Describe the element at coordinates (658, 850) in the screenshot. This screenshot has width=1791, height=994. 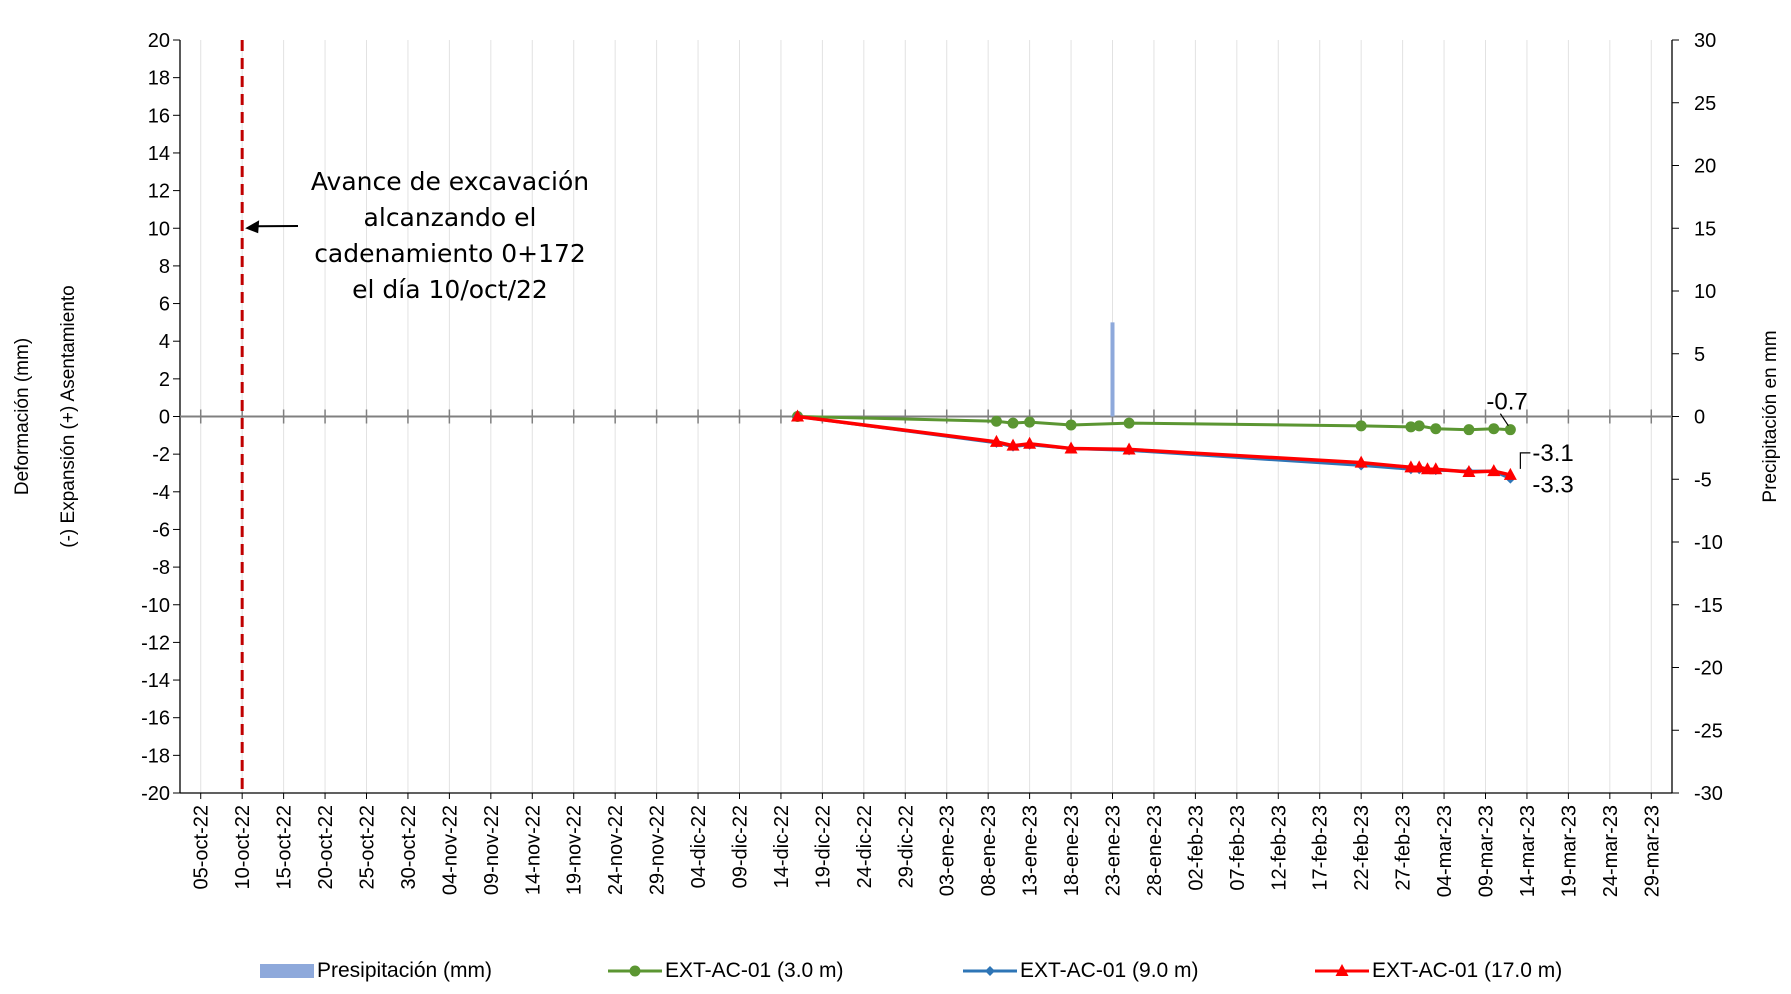
I see `x-tick-label: 29-nov-22` at that location.